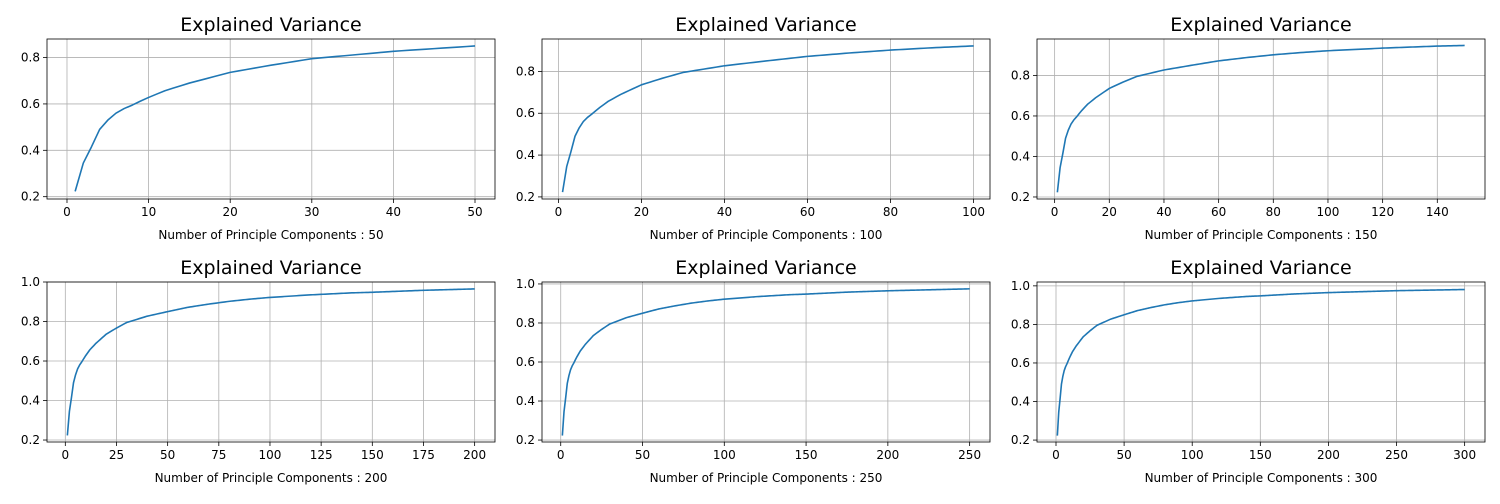 The image size is (1500, 504). Describe the element at coordinates (766, 478) in the screenshot. I see `x-axis-label: Number of Principle Components : 250` at that location.